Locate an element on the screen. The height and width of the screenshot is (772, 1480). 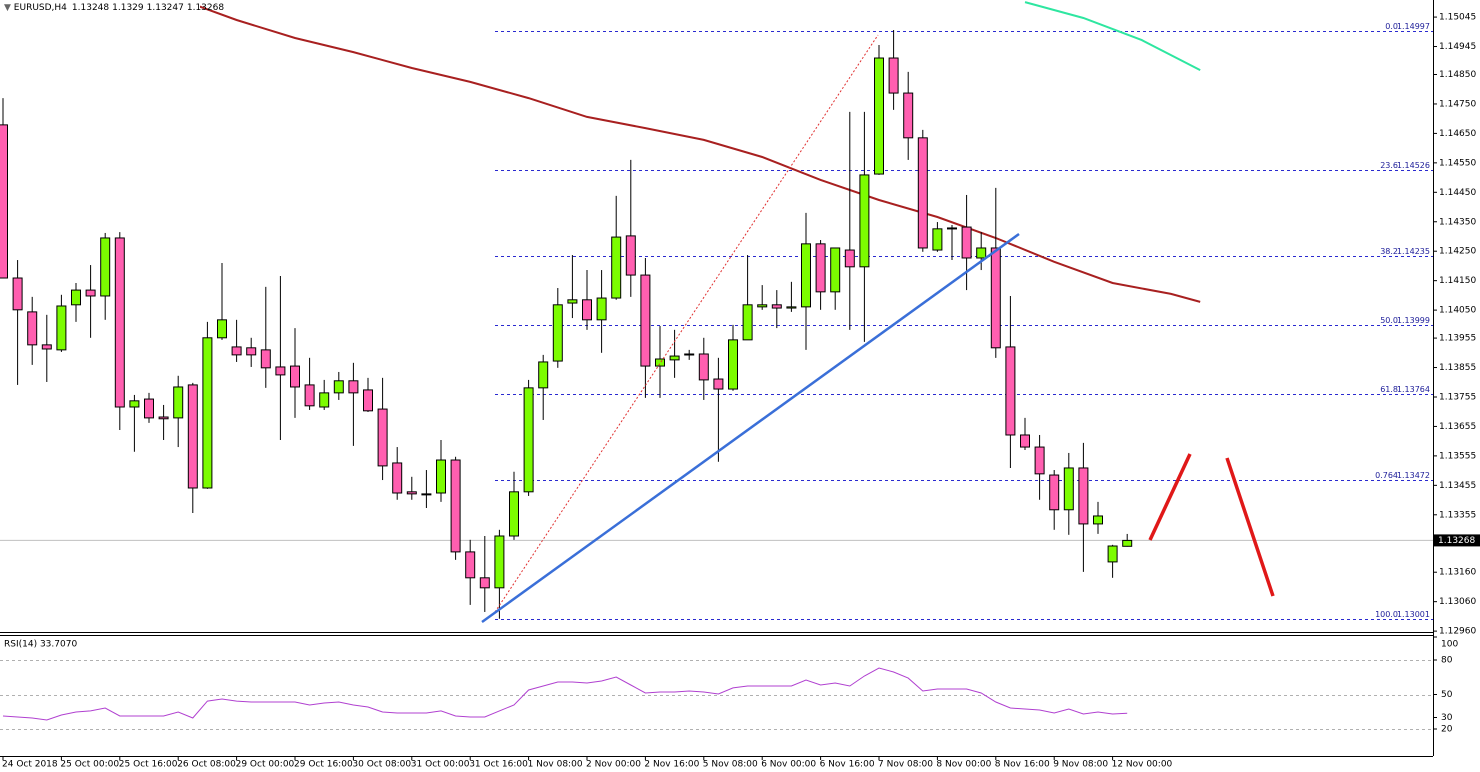
fib-price: 1.14235 is located at coordinates (1413, 251).